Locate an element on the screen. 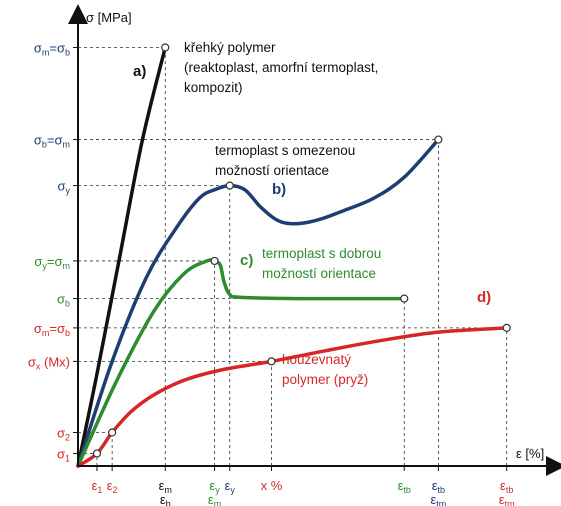  curve-label-line: křehký polymer is located at coordinates (230, 47).